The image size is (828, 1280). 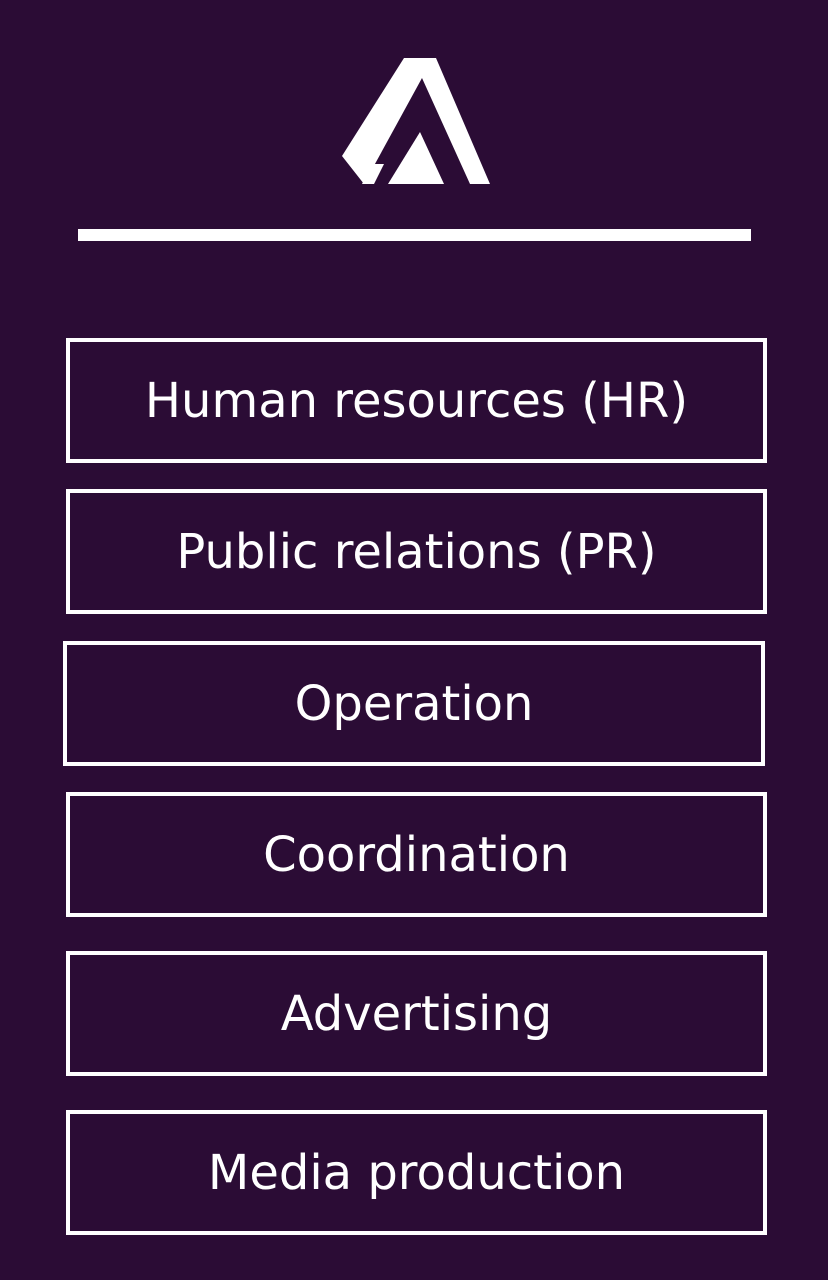 What do you see at coordinates (414, 235) in the screenshot?
I see `header-divider` at bounding box center [414, 235].